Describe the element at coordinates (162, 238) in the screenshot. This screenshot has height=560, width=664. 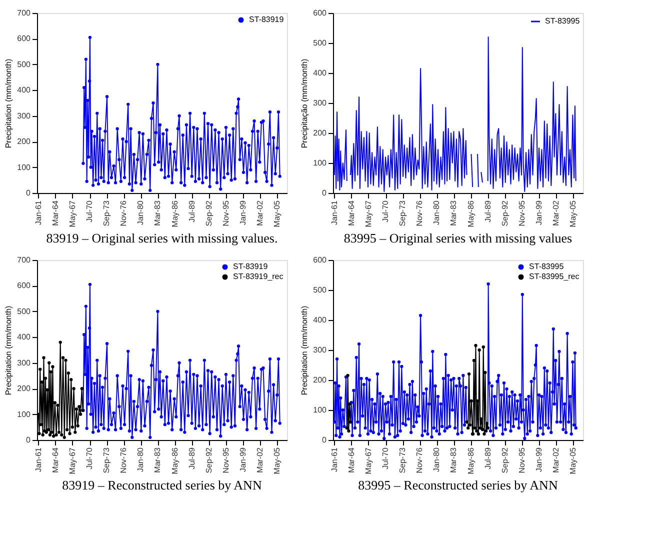
I see `text: 83919 – Original series with missing values.` at that location.